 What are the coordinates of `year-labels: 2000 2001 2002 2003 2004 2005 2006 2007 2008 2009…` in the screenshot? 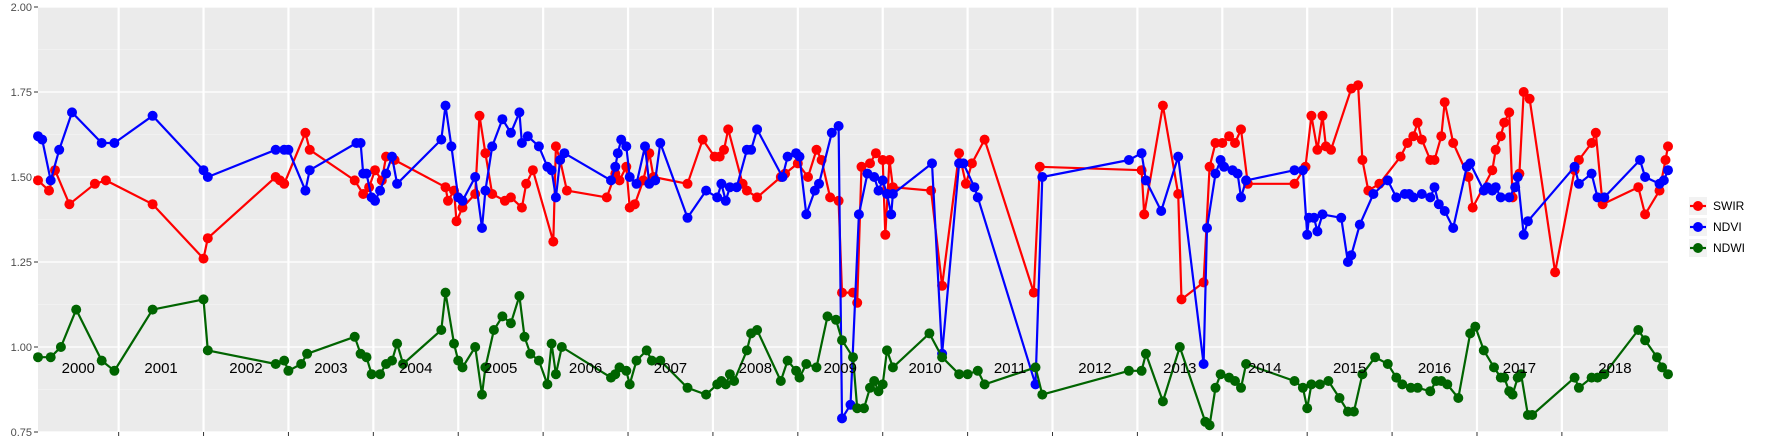 It's located at (847, 368).